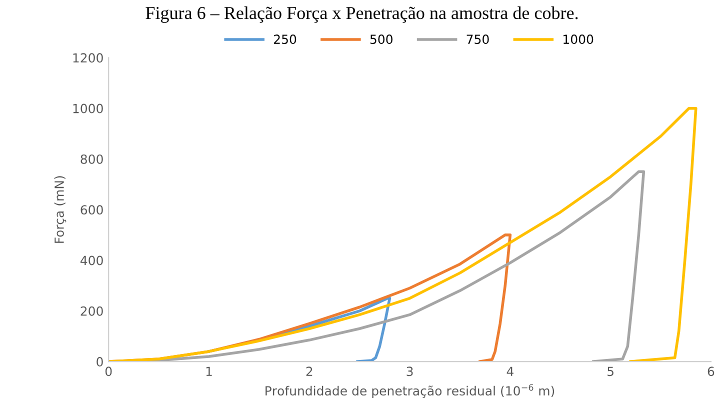  I want to click on legend-label: 500, so click(381, 39).